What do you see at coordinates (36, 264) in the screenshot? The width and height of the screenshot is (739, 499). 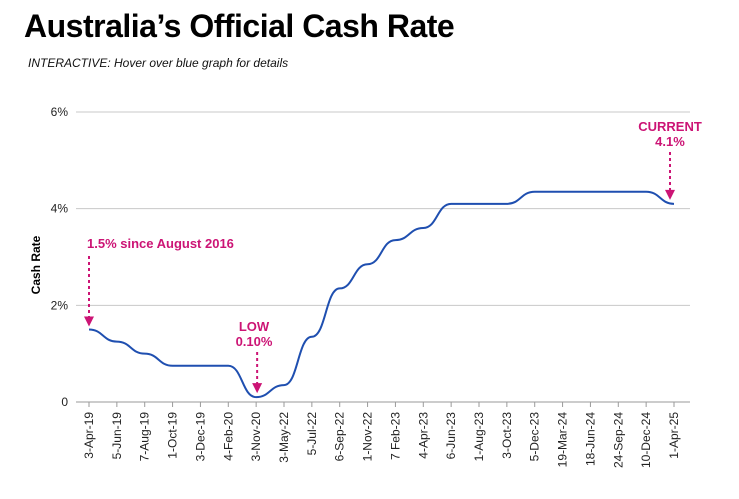 I see `y-axis-label: Cash Rate` at bounding box center [36, 264].